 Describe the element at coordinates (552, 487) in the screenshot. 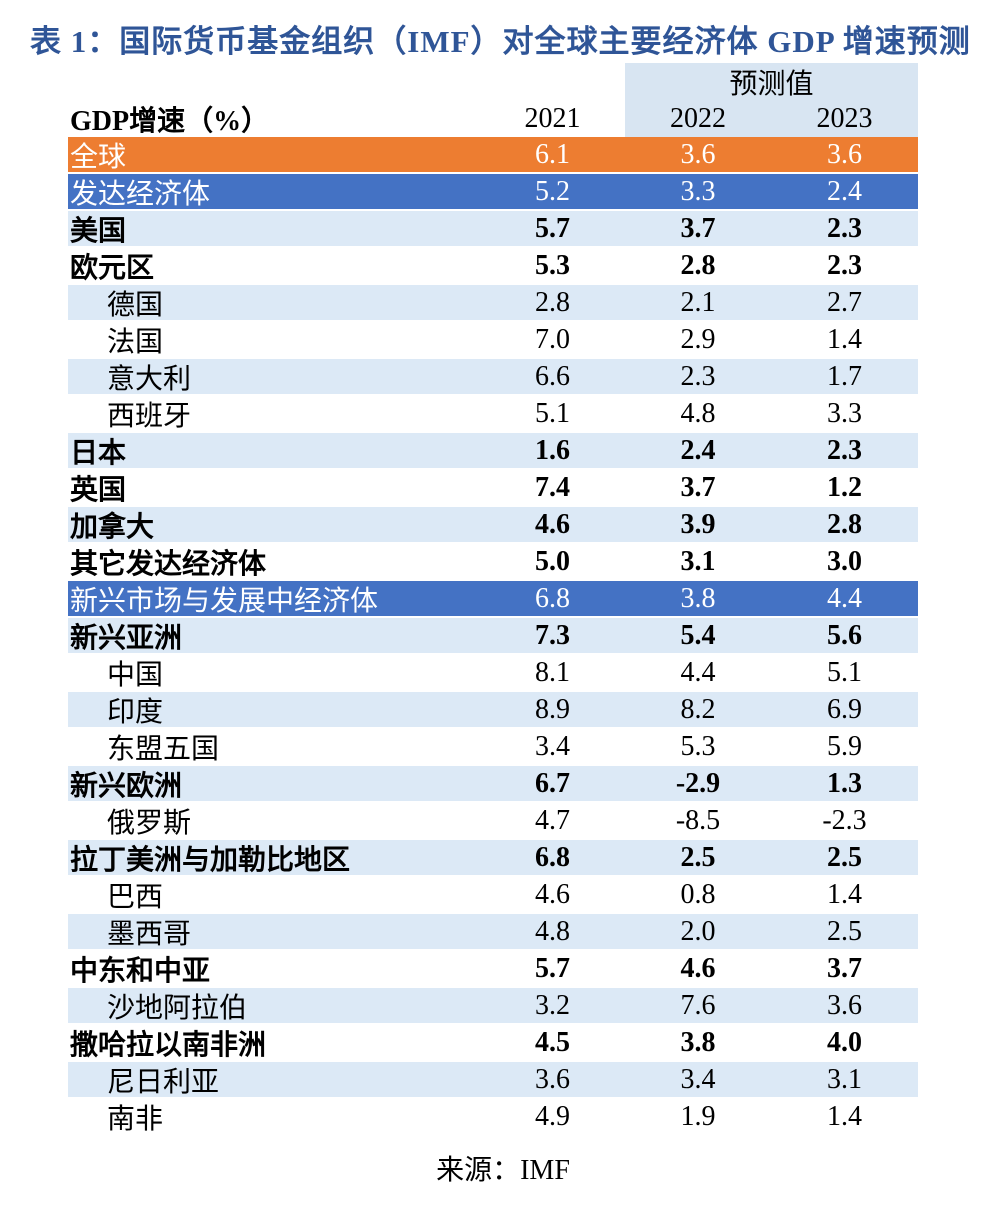

I see `row-value-2021: 7.4` at that location.